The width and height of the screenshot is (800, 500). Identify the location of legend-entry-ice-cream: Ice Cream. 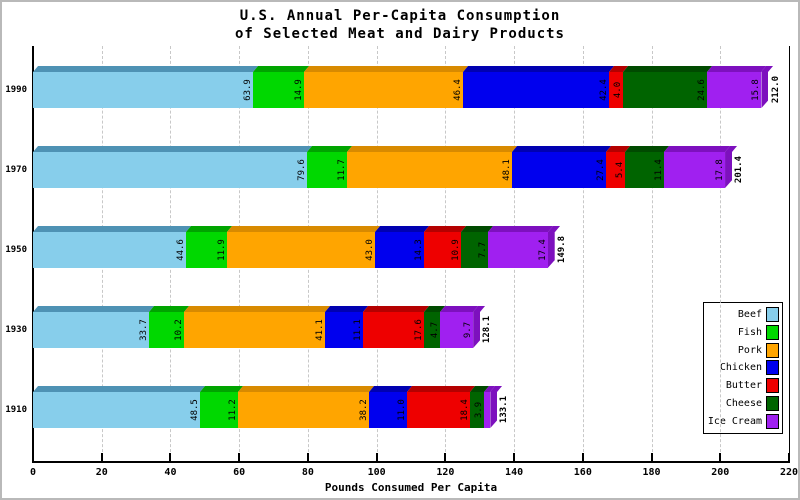
(743, 421).